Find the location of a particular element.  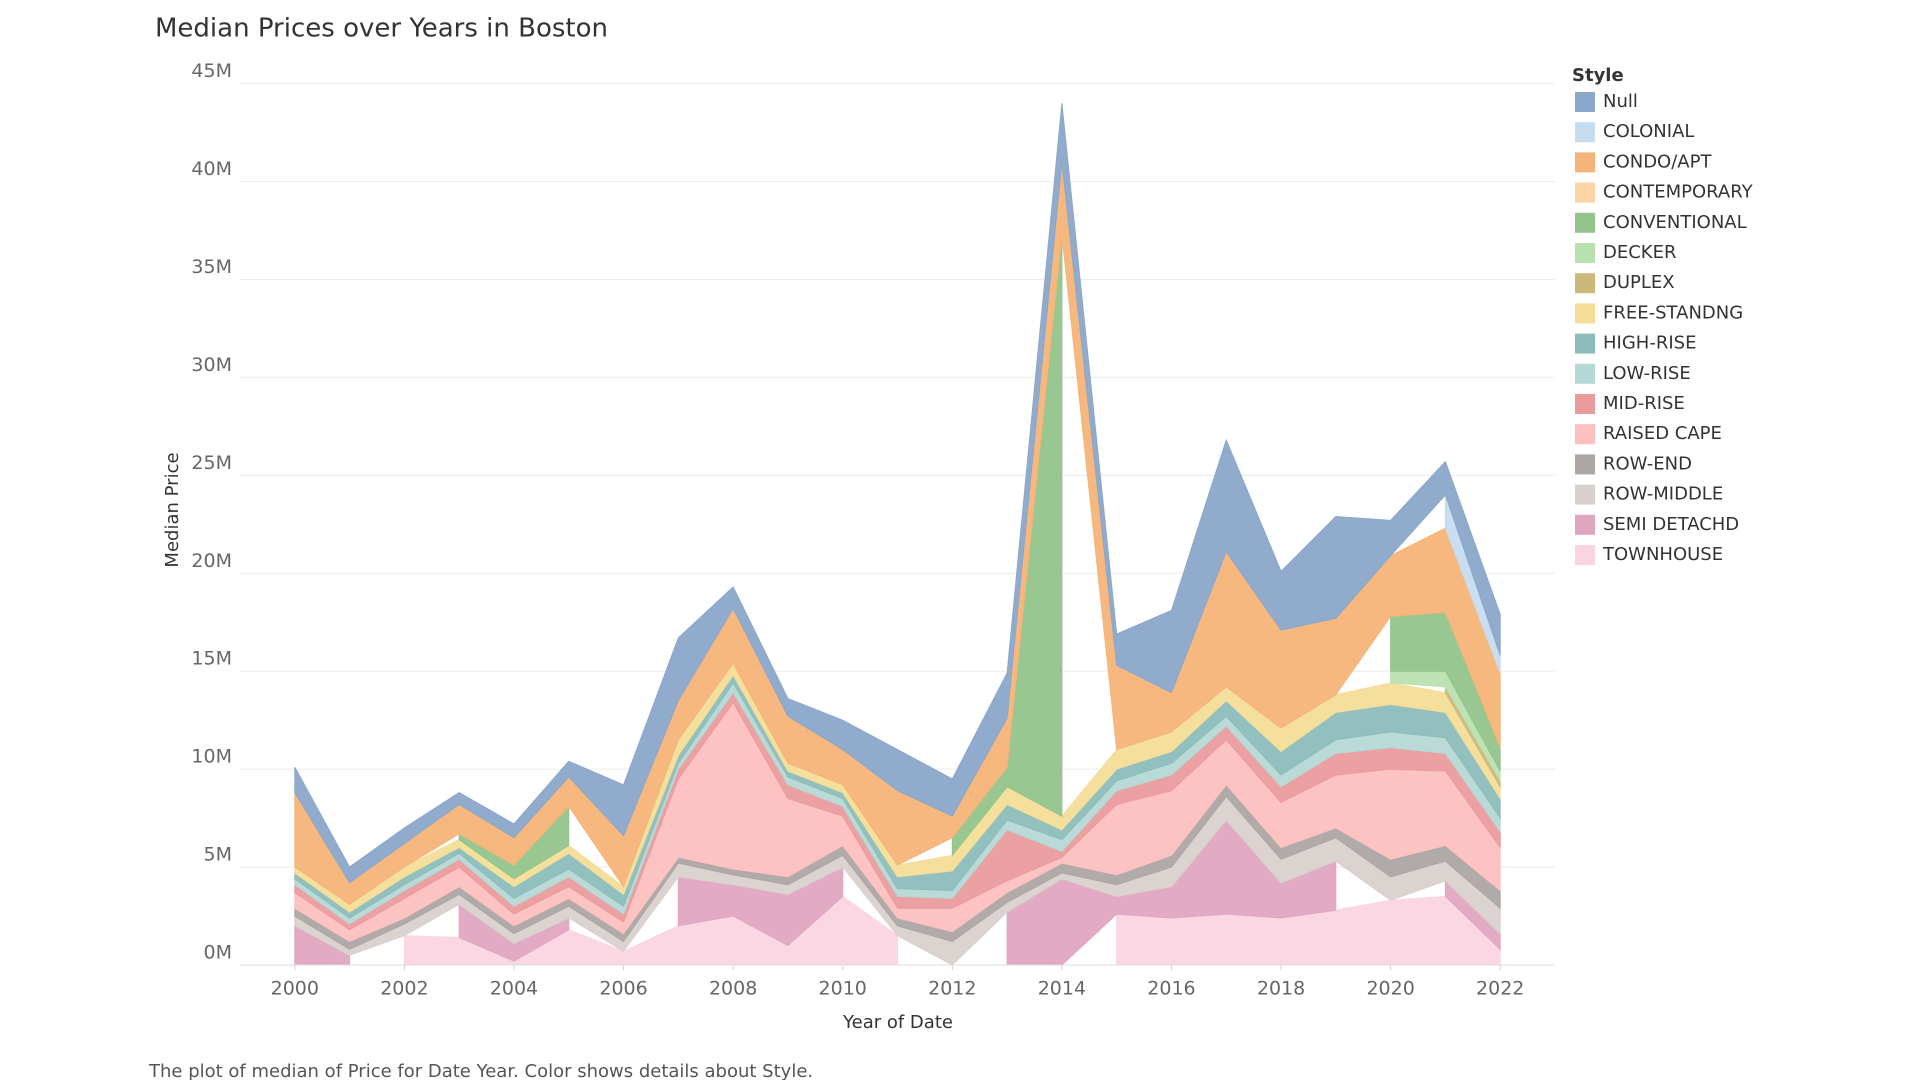

x-tick-label: 2018 is located at coordinates (1281, 989).